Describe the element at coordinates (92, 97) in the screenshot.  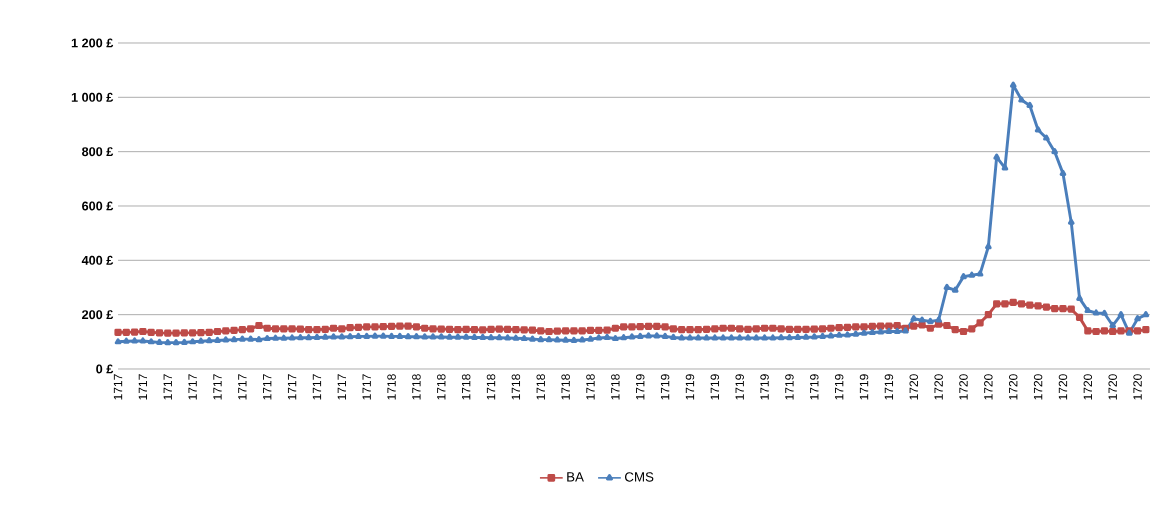
I see `y-tick-label: 1 000 £` at that location.